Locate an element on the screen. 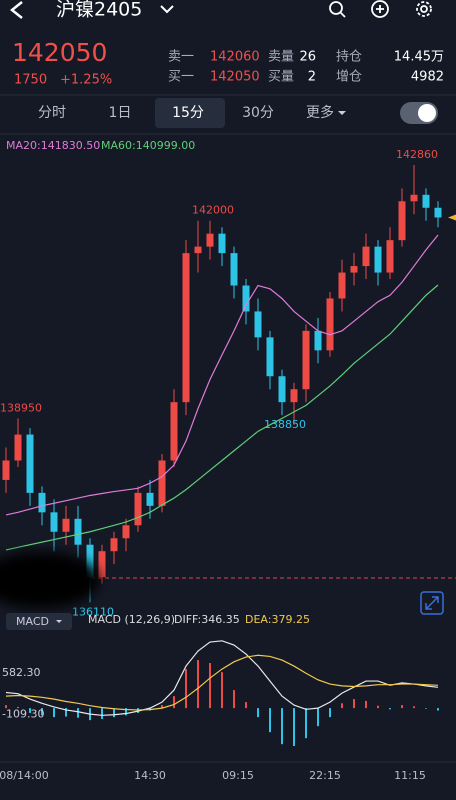  quote-cell: 4982 is located at coordinates (427, 77).